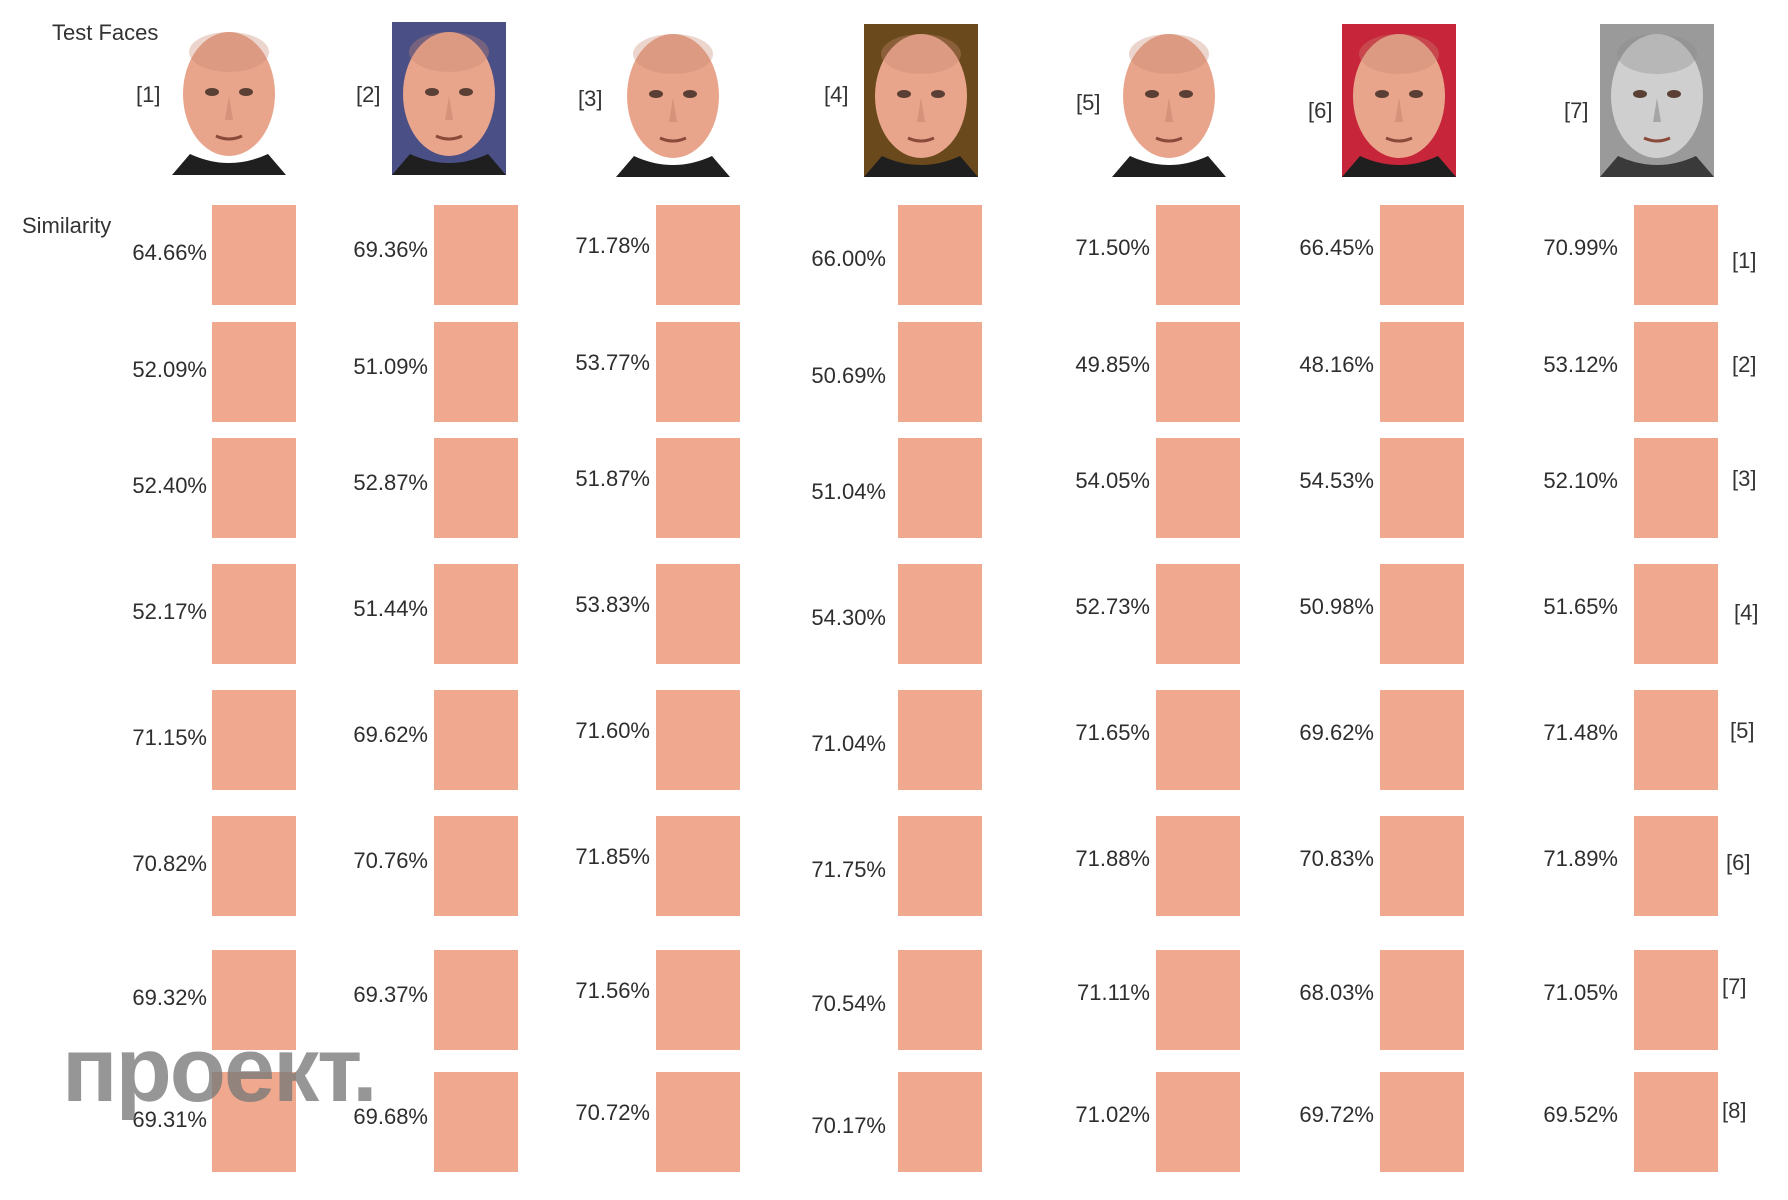  What do you see at coordinates (612, 730) in the screenshot?
I see `similarity-value: 71.60%` at bounding box center [612, 730].